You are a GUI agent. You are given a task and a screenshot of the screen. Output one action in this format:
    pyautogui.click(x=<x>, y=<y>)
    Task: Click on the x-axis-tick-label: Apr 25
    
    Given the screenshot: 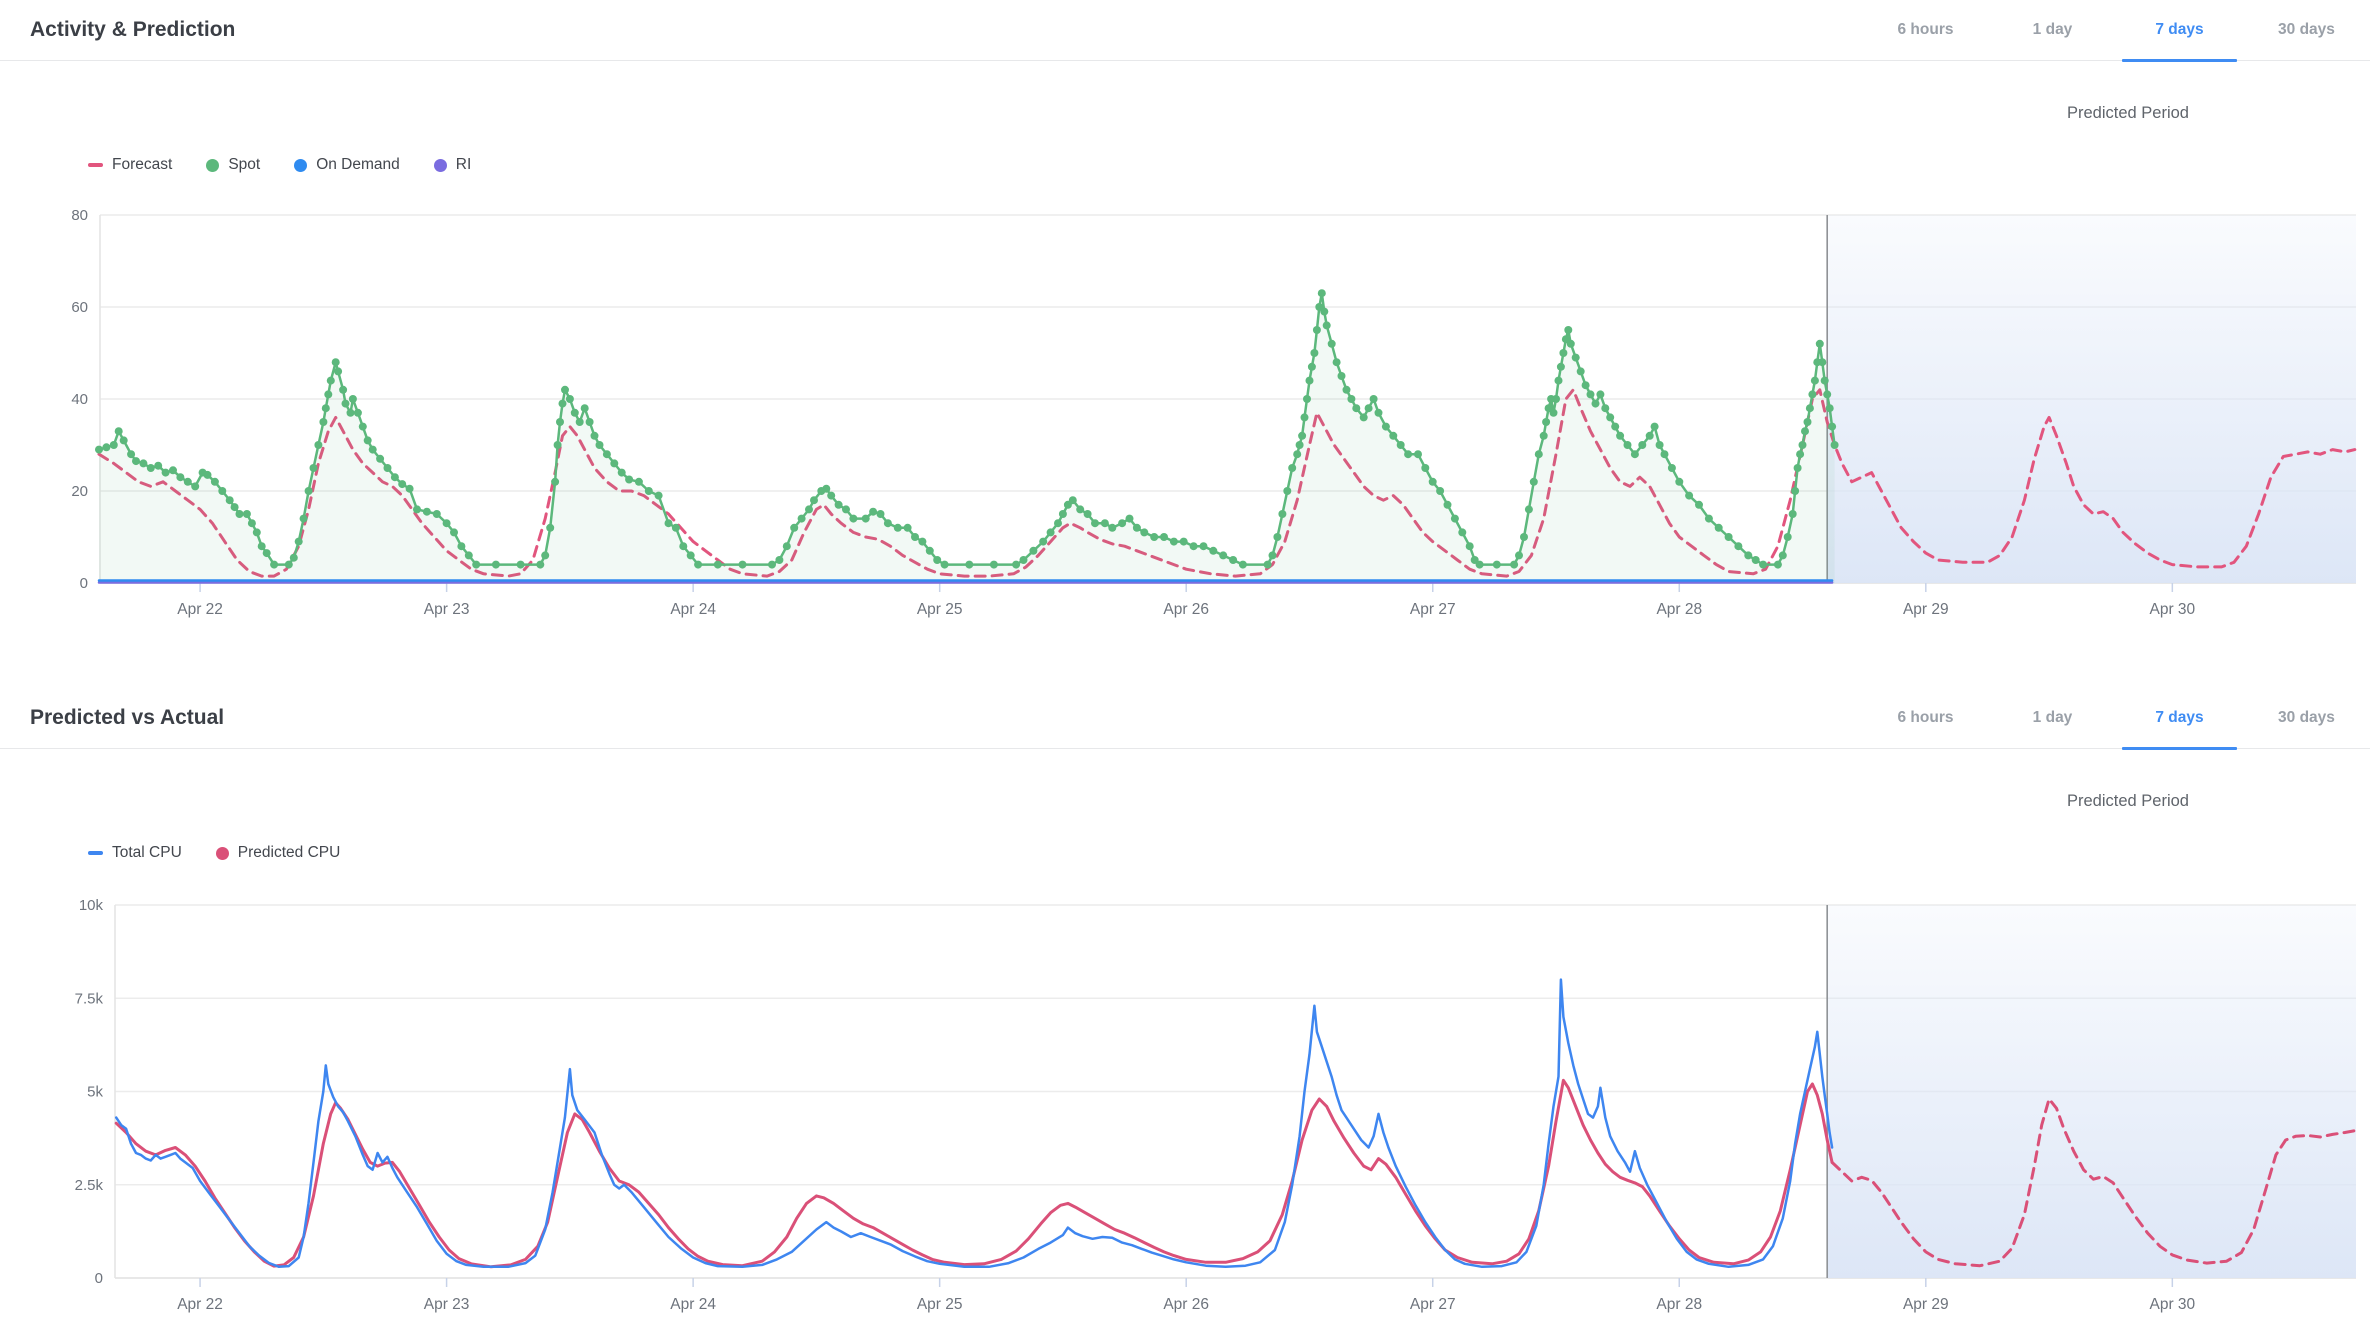 What is the action you would take?
    pyautogui.click(x=940, y=609)
    